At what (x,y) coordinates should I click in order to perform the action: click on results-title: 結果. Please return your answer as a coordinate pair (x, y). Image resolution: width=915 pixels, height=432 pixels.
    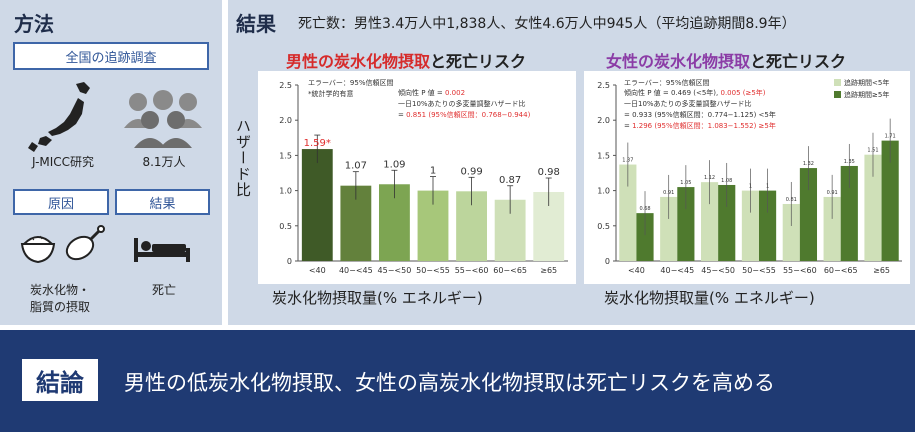
    Looking at the image, I should click on (256, 24).